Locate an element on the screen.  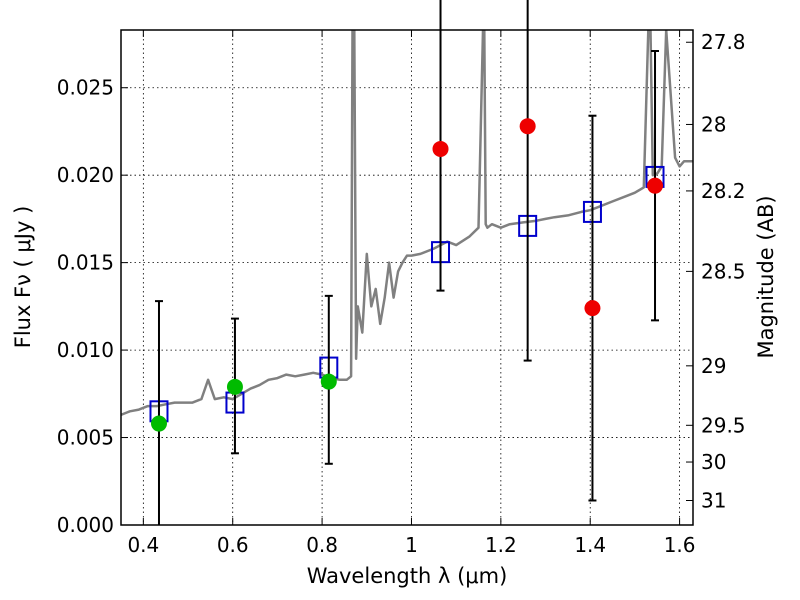
x-tick-label: 0.8 is located at coordinates (322, 545).